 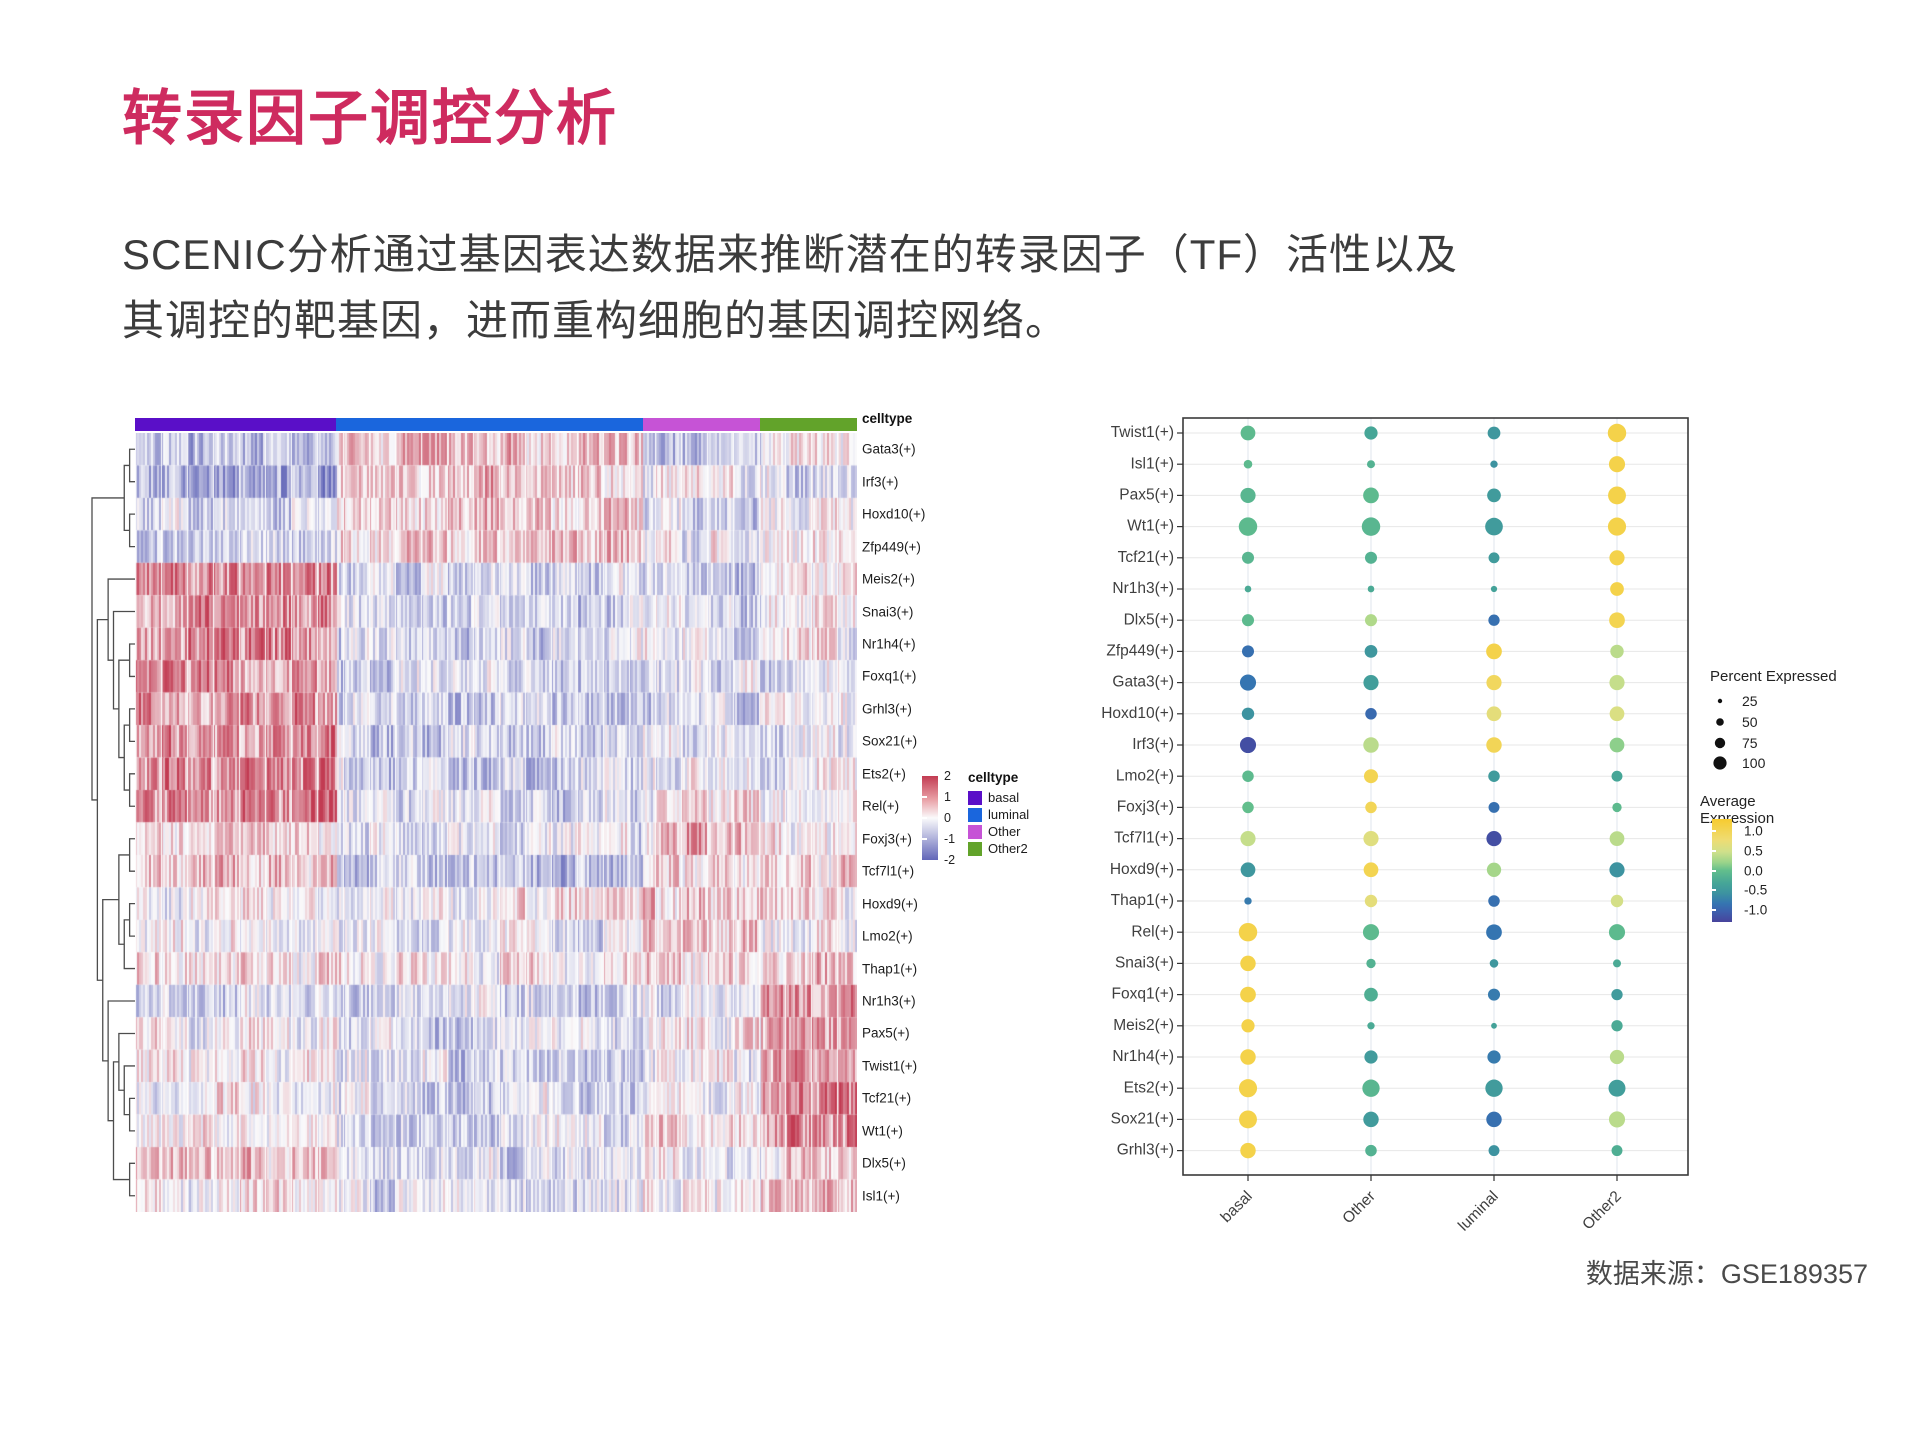 What do you see at coordinates (1750, 701) in the screenshot?
I see `percent-legend-value: 25` at bounding box center [1750, 701].